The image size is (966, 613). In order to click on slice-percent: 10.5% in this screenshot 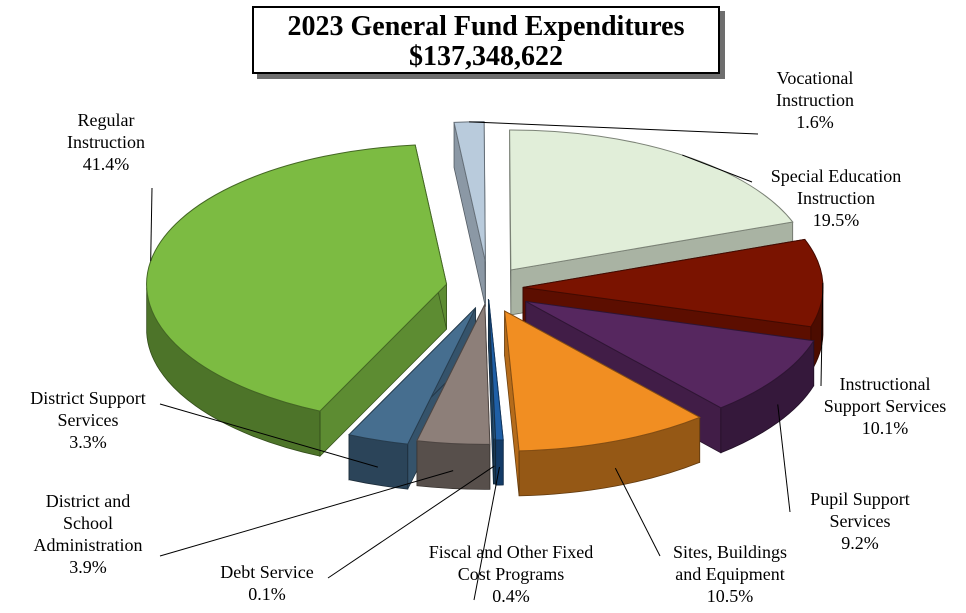, I will do `click(730, 596)`.